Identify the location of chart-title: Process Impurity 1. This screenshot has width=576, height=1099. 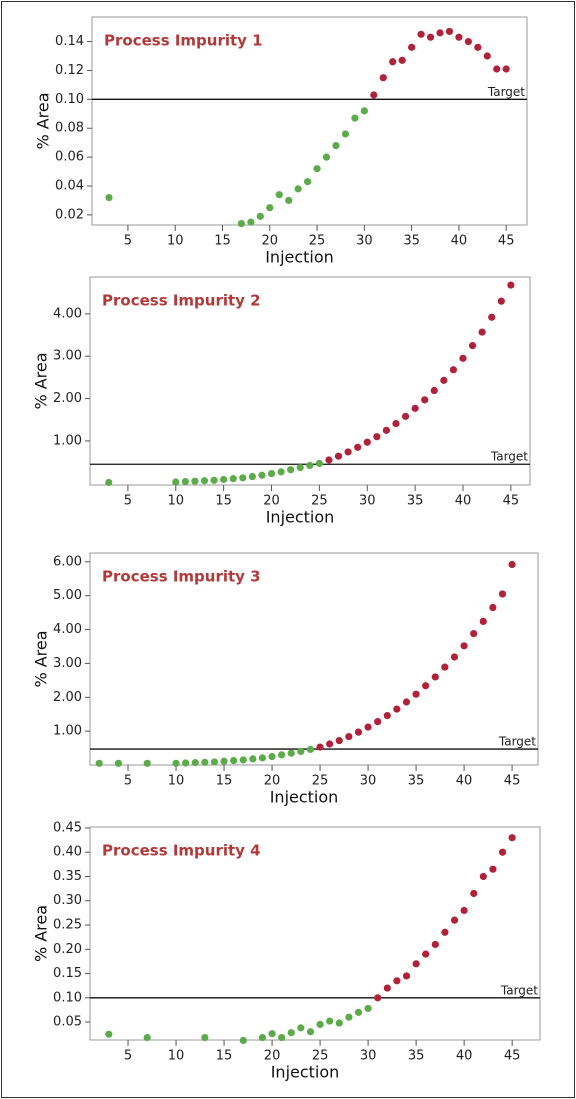
(183, 41).